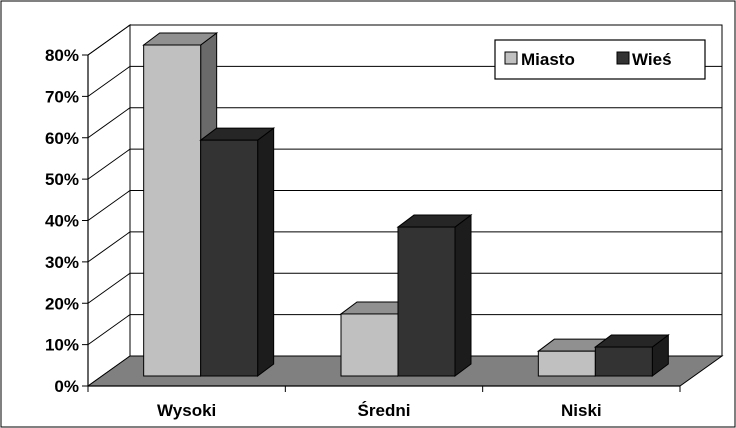 The width and height of the screenshot is (736, 428). I want to click on y-tick-label: 50%, so click(62, 179).